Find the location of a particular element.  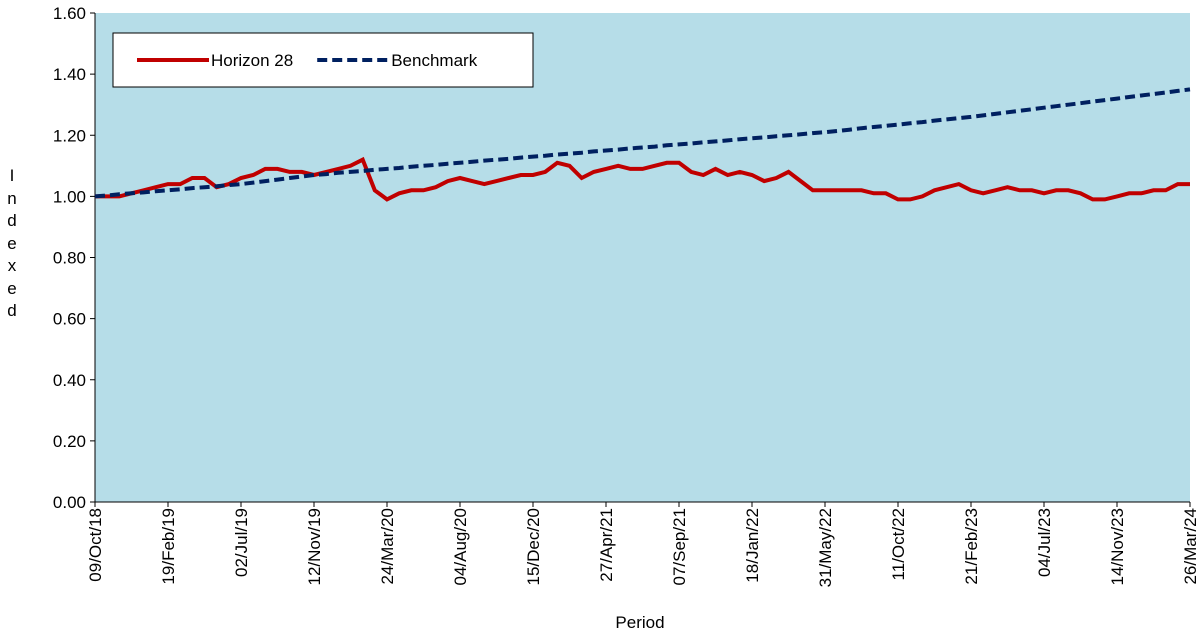

x-tick-label: 04/Aug/20 is located at coordinates (460, 547).